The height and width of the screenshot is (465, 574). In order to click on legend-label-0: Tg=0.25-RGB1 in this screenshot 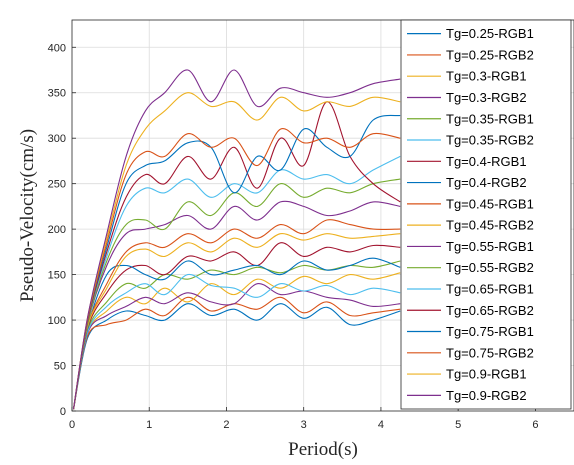, I will do `click(490, 33)`.